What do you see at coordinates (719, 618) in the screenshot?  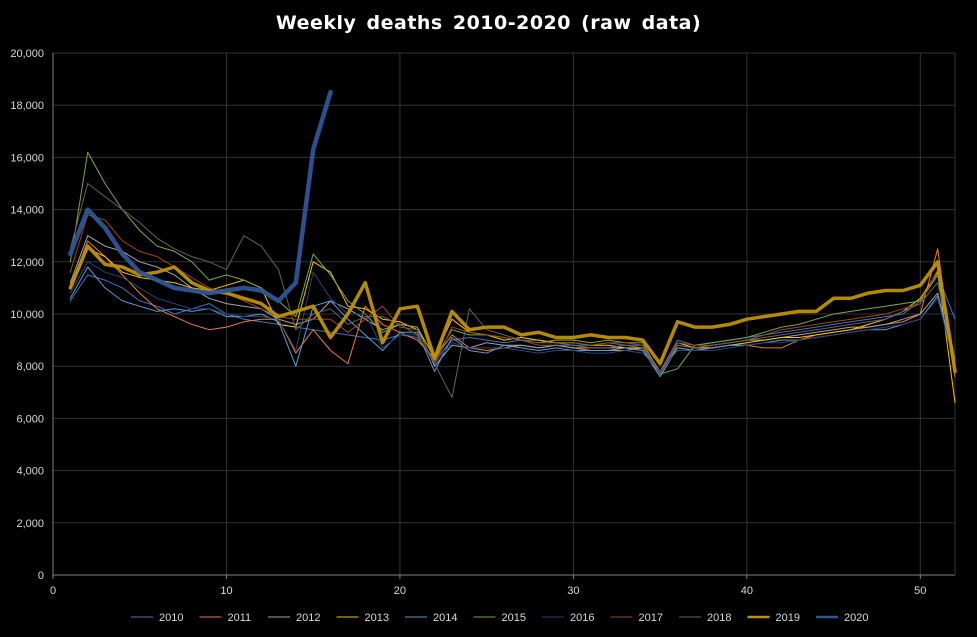 I see `legend-label-2018: 2018` at bounding box center [719, 618].